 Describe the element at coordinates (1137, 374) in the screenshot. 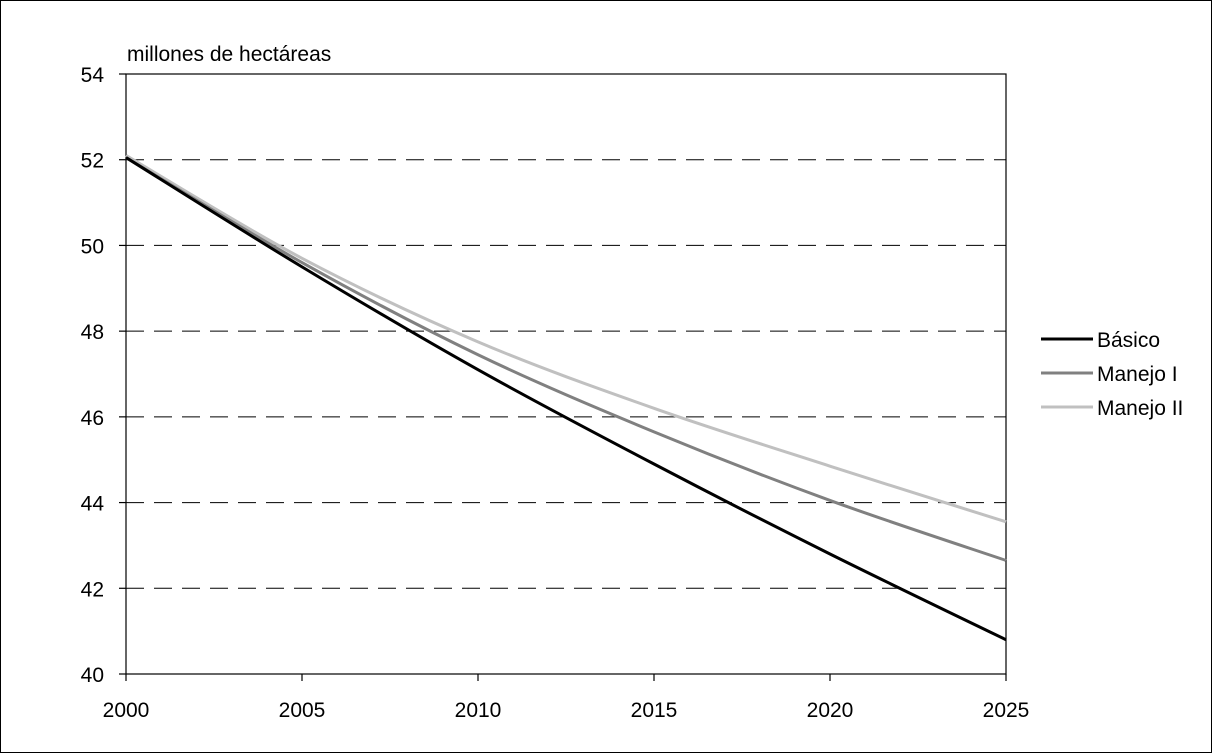

I see `legend-label: Manejo I` at that location.